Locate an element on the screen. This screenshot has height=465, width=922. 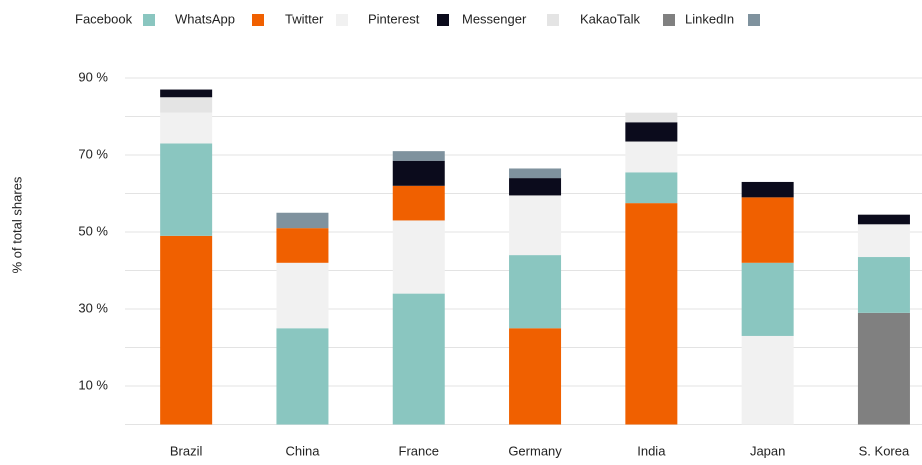
x-tick-label: France is located at coordinates (419, 450).